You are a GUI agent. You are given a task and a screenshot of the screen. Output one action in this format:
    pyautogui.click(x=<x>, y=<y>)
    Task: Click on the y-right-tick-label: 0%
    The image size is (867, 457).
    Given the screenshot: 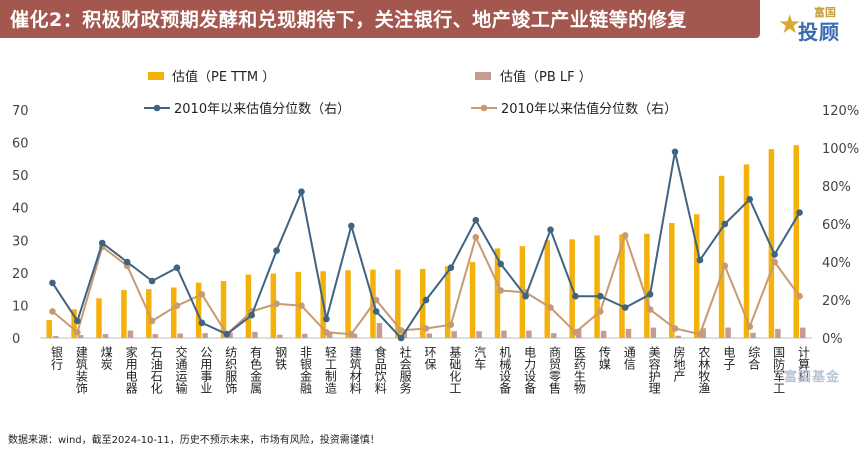 What is the action you would take?
    pyautogui.click(x=832, y=339)
    